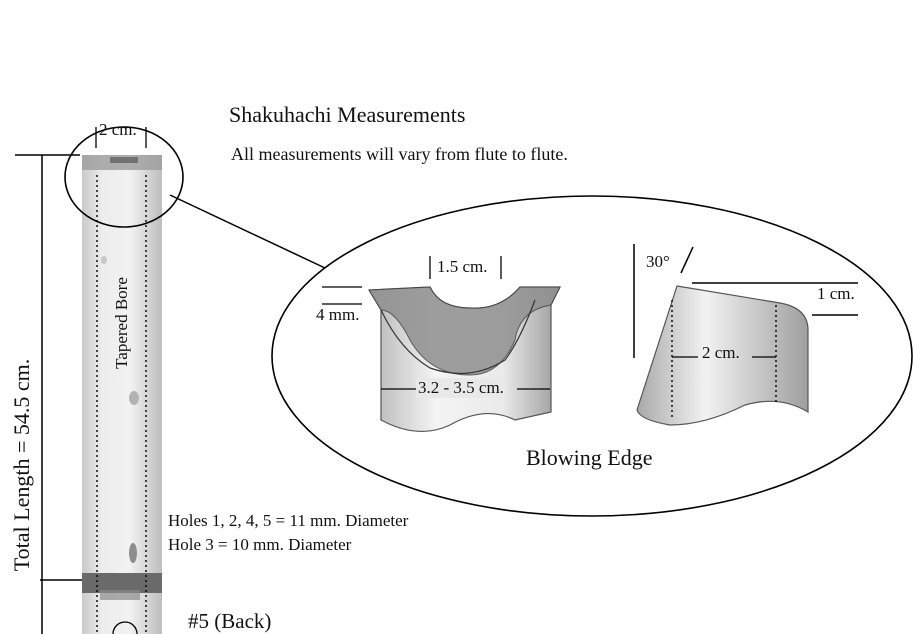 Image resolution: width=913 pixels, height=634 pixels. Describe the element at coordinates (441, 344) in the screenshot. I see `front-view` at that location.